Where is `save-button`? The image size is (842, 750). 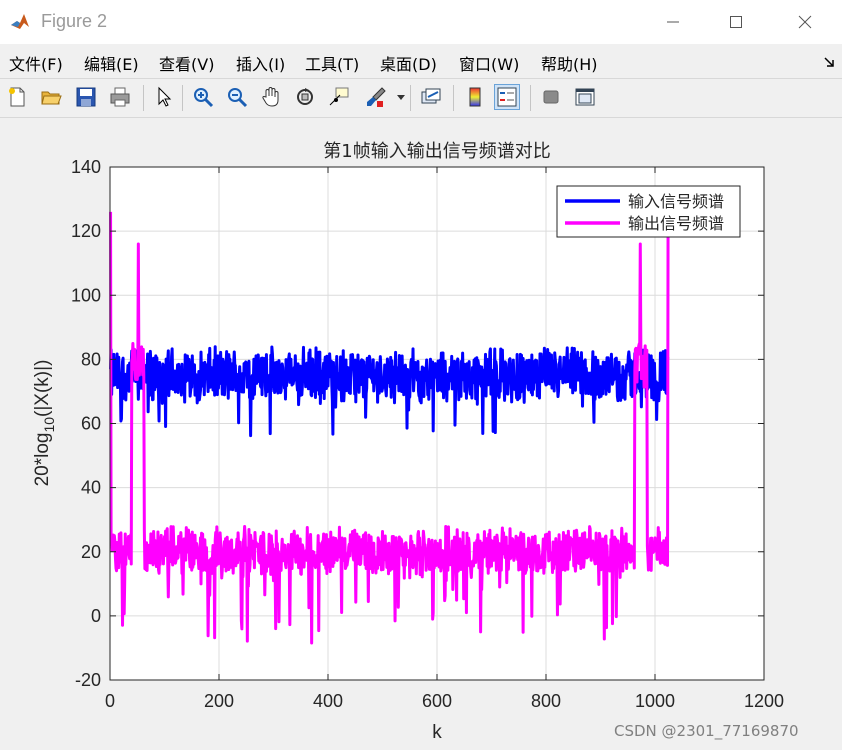
save-button is located at coordinates (86, 97).